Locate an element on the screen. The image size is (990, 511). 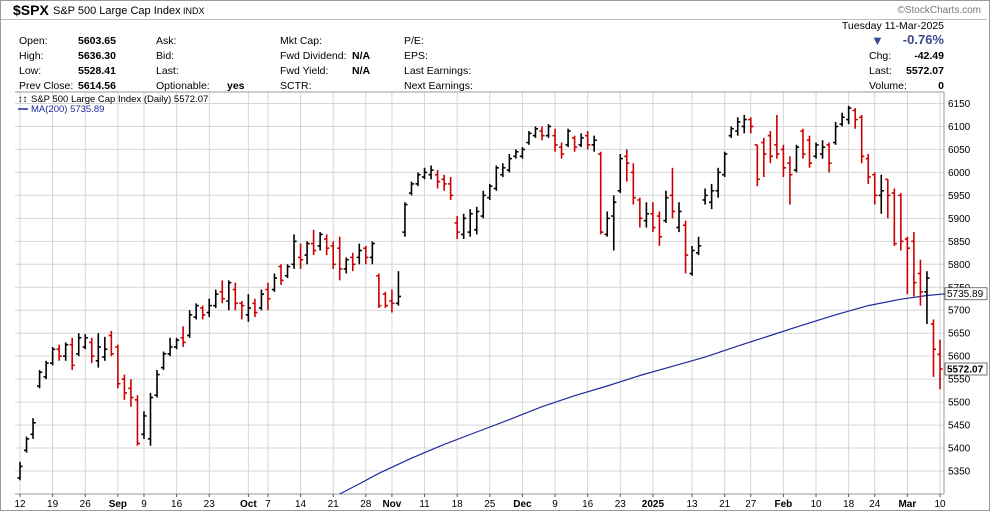
ticker-symbol: $SPX is located at coordinates (31, 10).